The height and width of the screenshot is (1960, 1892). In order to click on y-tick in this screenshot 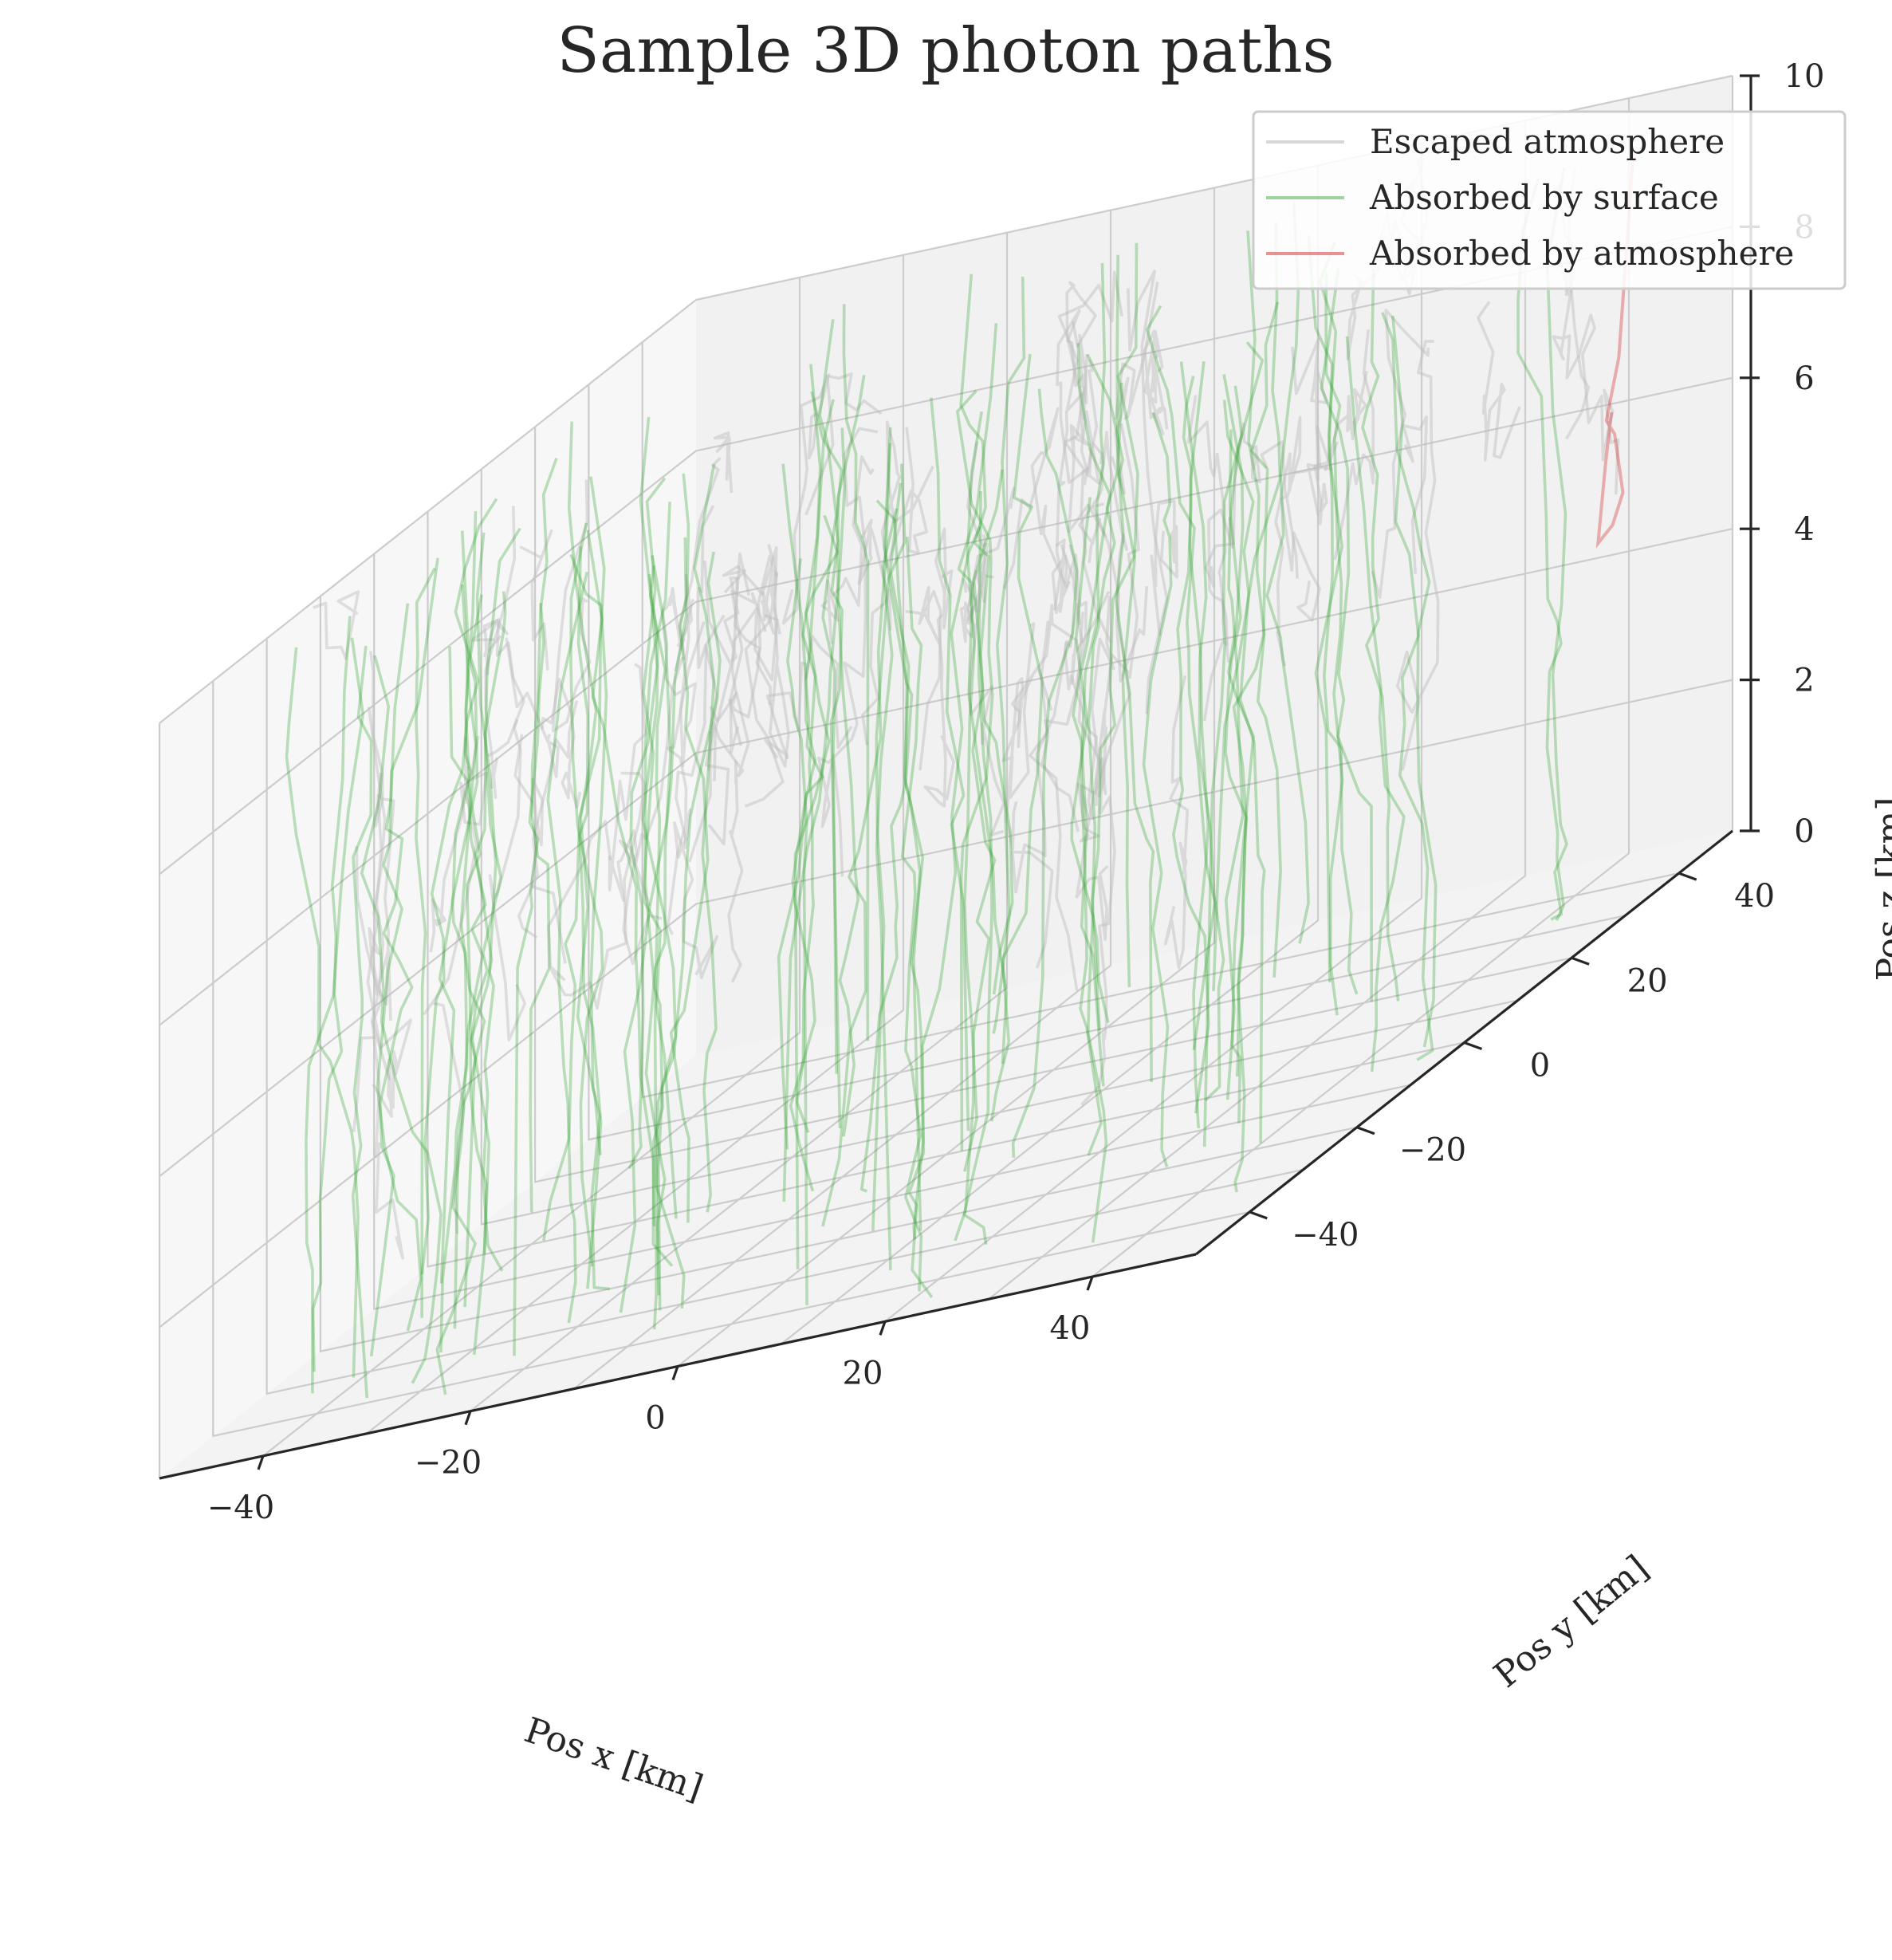, I will do `click(1365, 1131)`.